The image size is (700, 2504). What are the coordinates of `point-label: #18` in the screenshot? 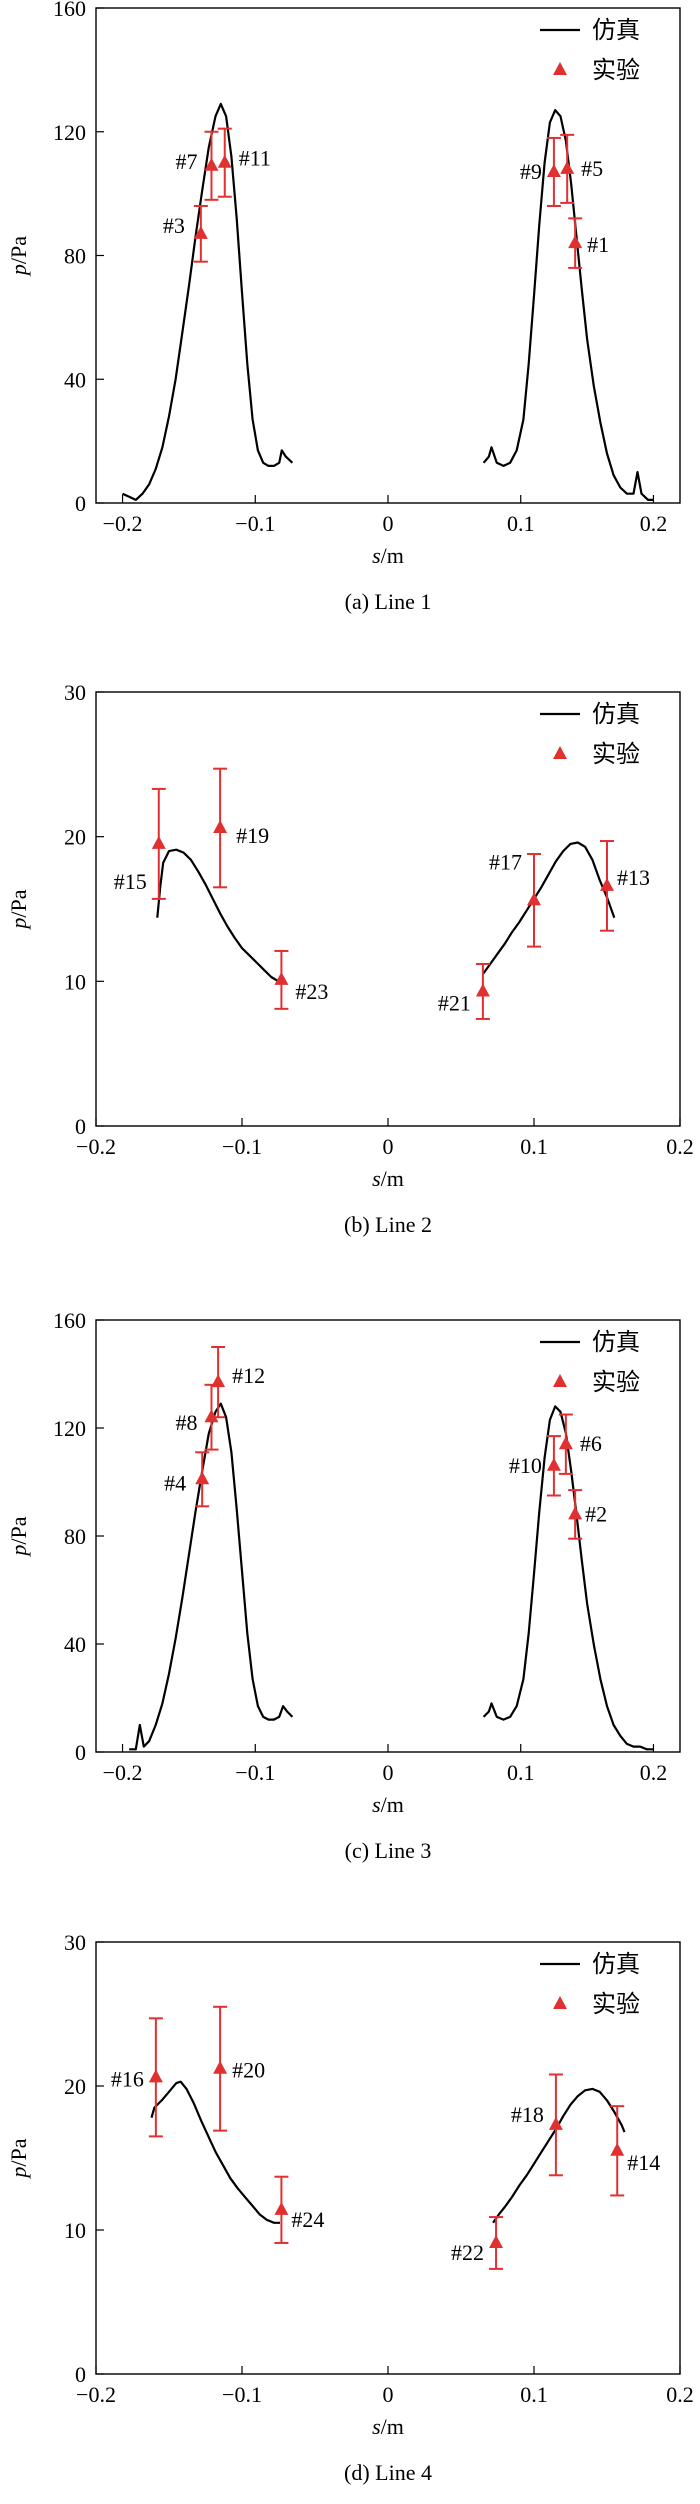 It's located at (527, 2114).